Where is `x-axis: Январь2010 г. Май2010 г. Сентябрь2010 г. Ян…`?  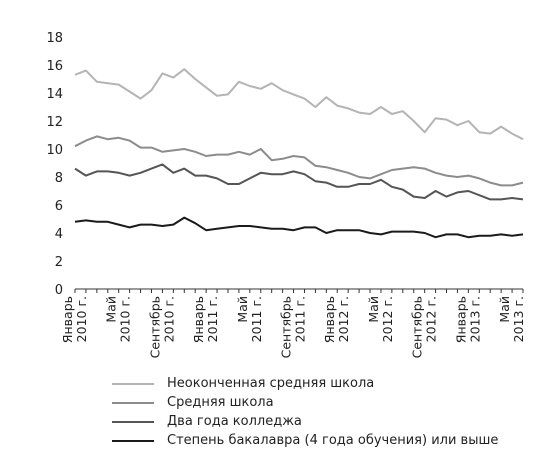 x-axis: Январь2010 г. Май2010 г. Сентябрь2010 г. Ян… is located at coordinates (293, 323).